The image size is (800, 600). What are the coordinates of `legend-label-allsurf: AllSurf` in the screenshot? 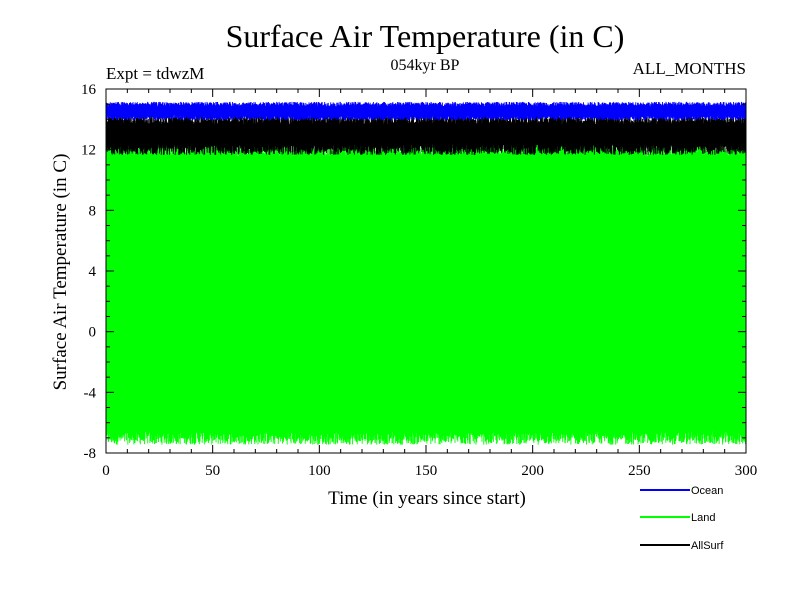 It's located at (707, 546).